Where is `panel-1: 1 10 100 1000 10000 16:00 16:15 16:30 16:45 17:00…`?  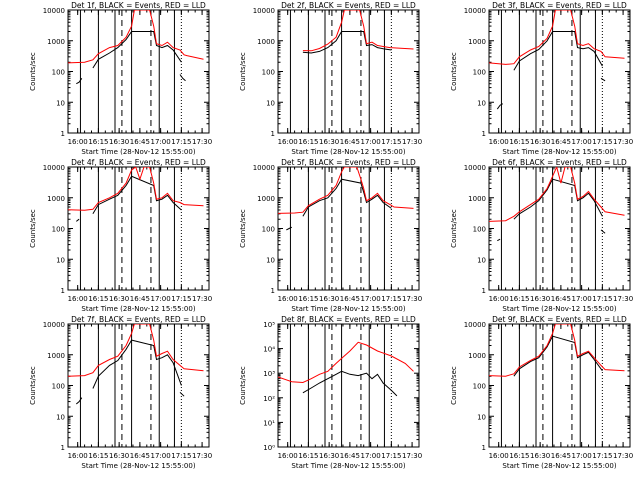
panel-1: 1 10 100 1000 10000 16:00 16:15 16:30 16:45 17:00… is located at coordinates (120, 78).